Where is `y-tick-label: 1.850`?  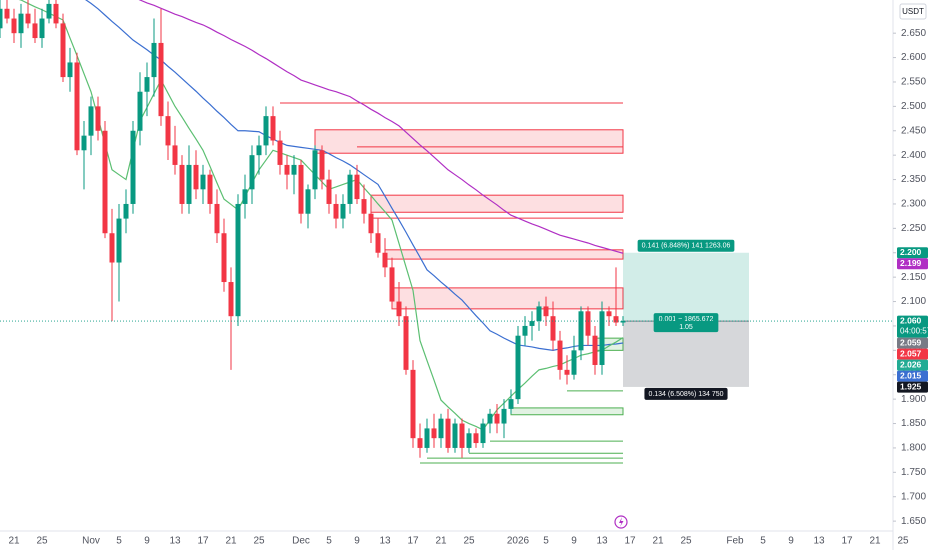 y-tick-label: 1.850 is located at coordinates (913, 423).